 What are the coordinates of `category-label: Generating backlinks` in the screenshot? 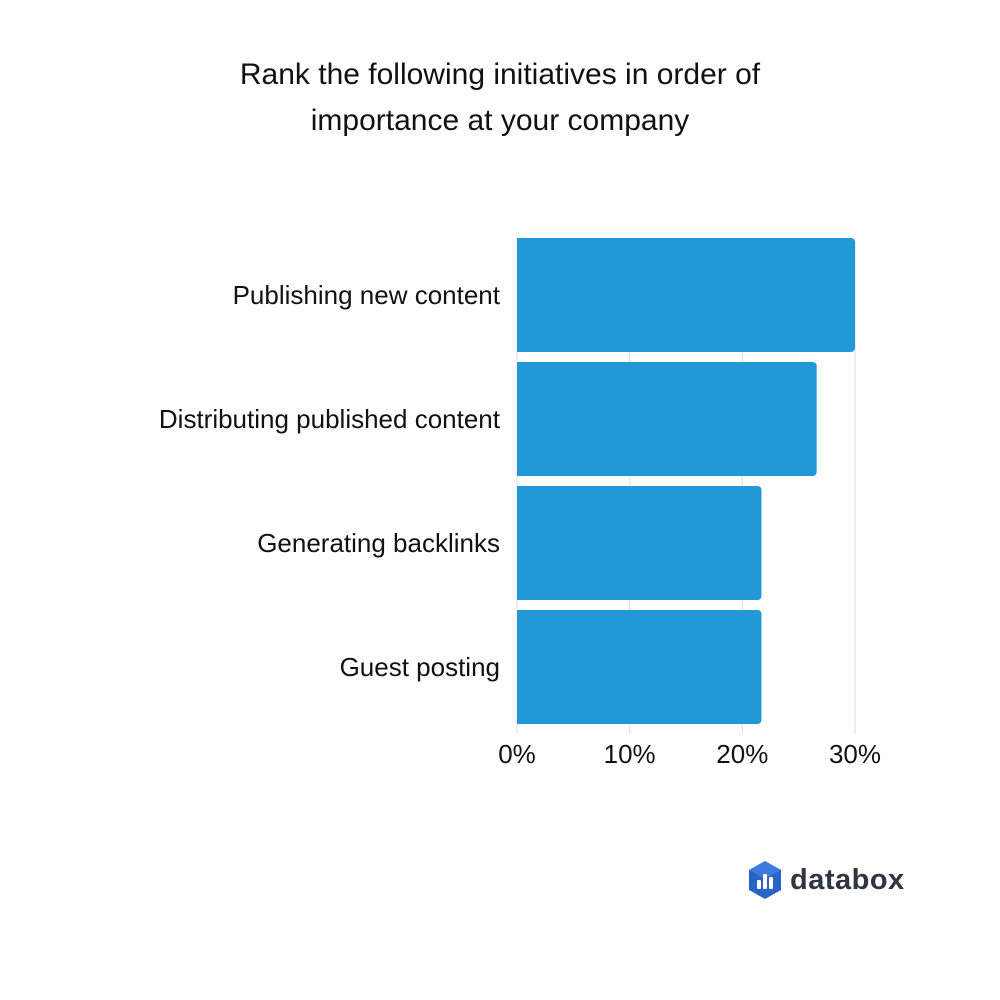 It's located at (378, 543).